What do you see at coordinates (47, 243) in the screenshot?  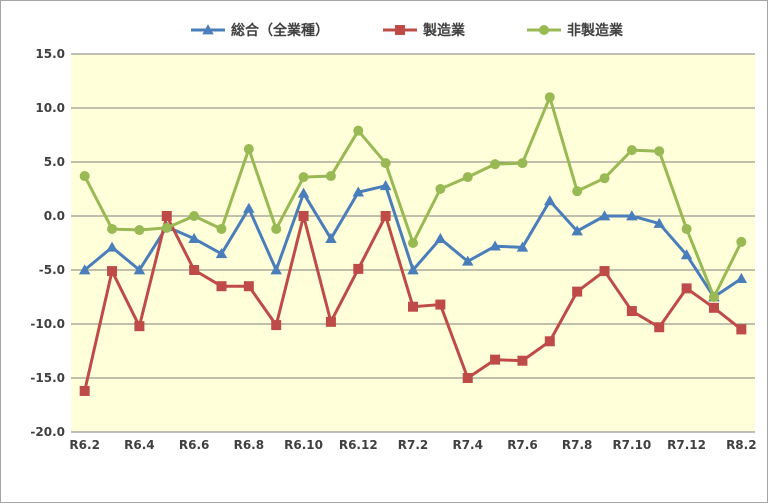 I see `y-axis-tick-labels: 15.0 10.0 5.0 0.0 -5.0 -10.0 -15.0 -20.0` at bounding box center [47, 243].